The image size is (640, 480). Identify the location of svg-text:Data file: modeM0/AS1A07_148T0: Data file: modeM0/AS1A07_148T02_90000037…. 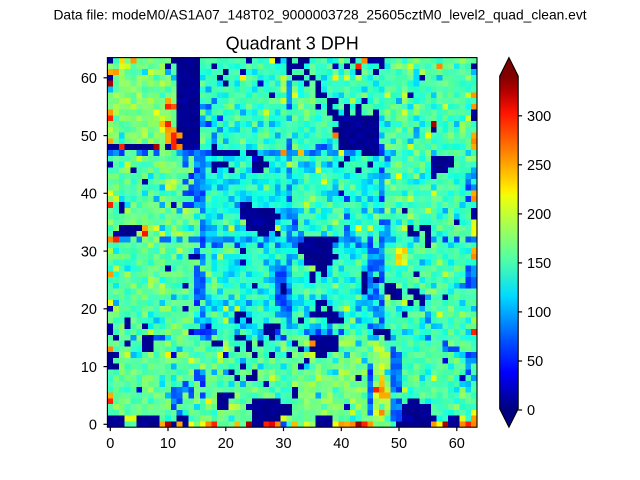
(319, 14).